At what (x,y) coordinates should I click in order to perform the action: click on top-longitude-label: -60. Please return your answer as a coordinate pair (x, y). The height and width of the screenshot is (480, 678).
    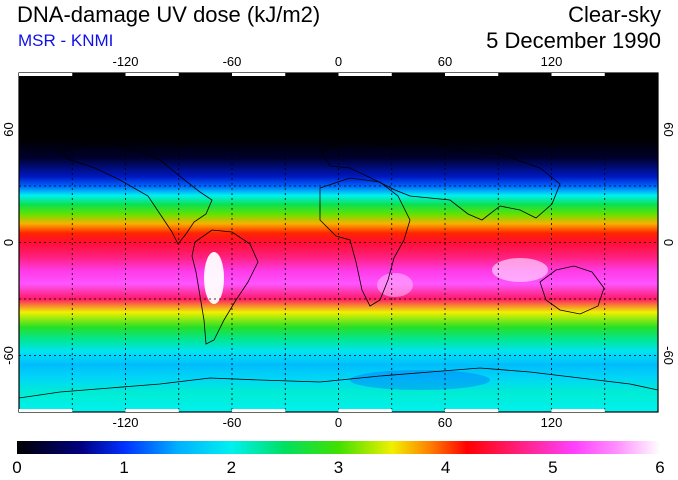
    Looking at the image, I should click on (232, 61).